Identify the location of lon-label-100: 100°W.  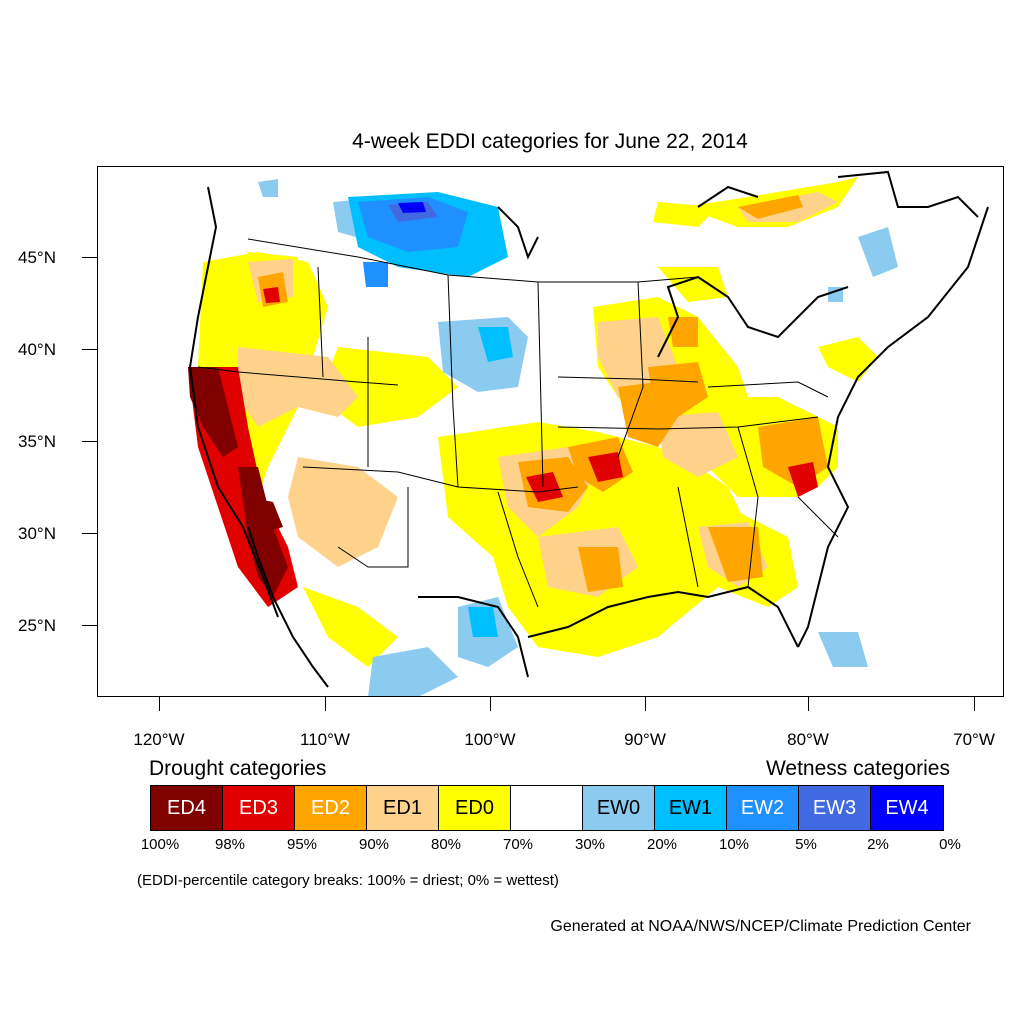
(490, 739).